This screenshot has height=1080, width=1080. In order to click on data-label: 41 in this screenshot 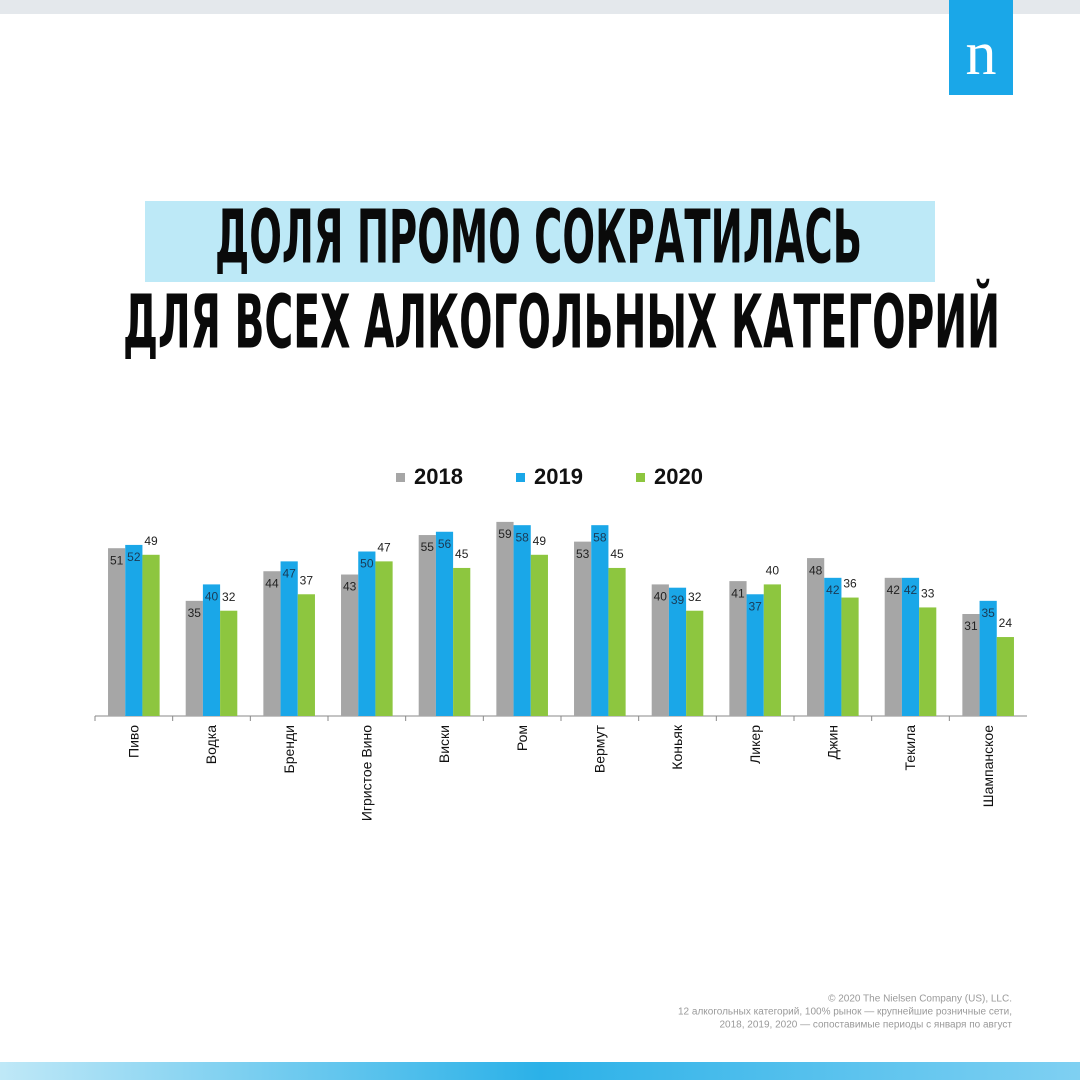, I will do `click(738, 593)`.